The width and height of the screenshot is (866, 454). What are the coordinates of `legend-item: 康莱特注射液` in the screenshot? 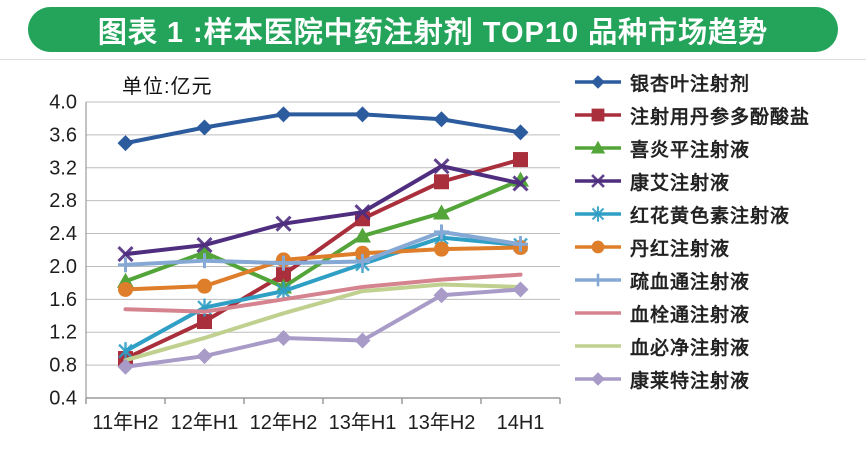 It's located at (717, 380).